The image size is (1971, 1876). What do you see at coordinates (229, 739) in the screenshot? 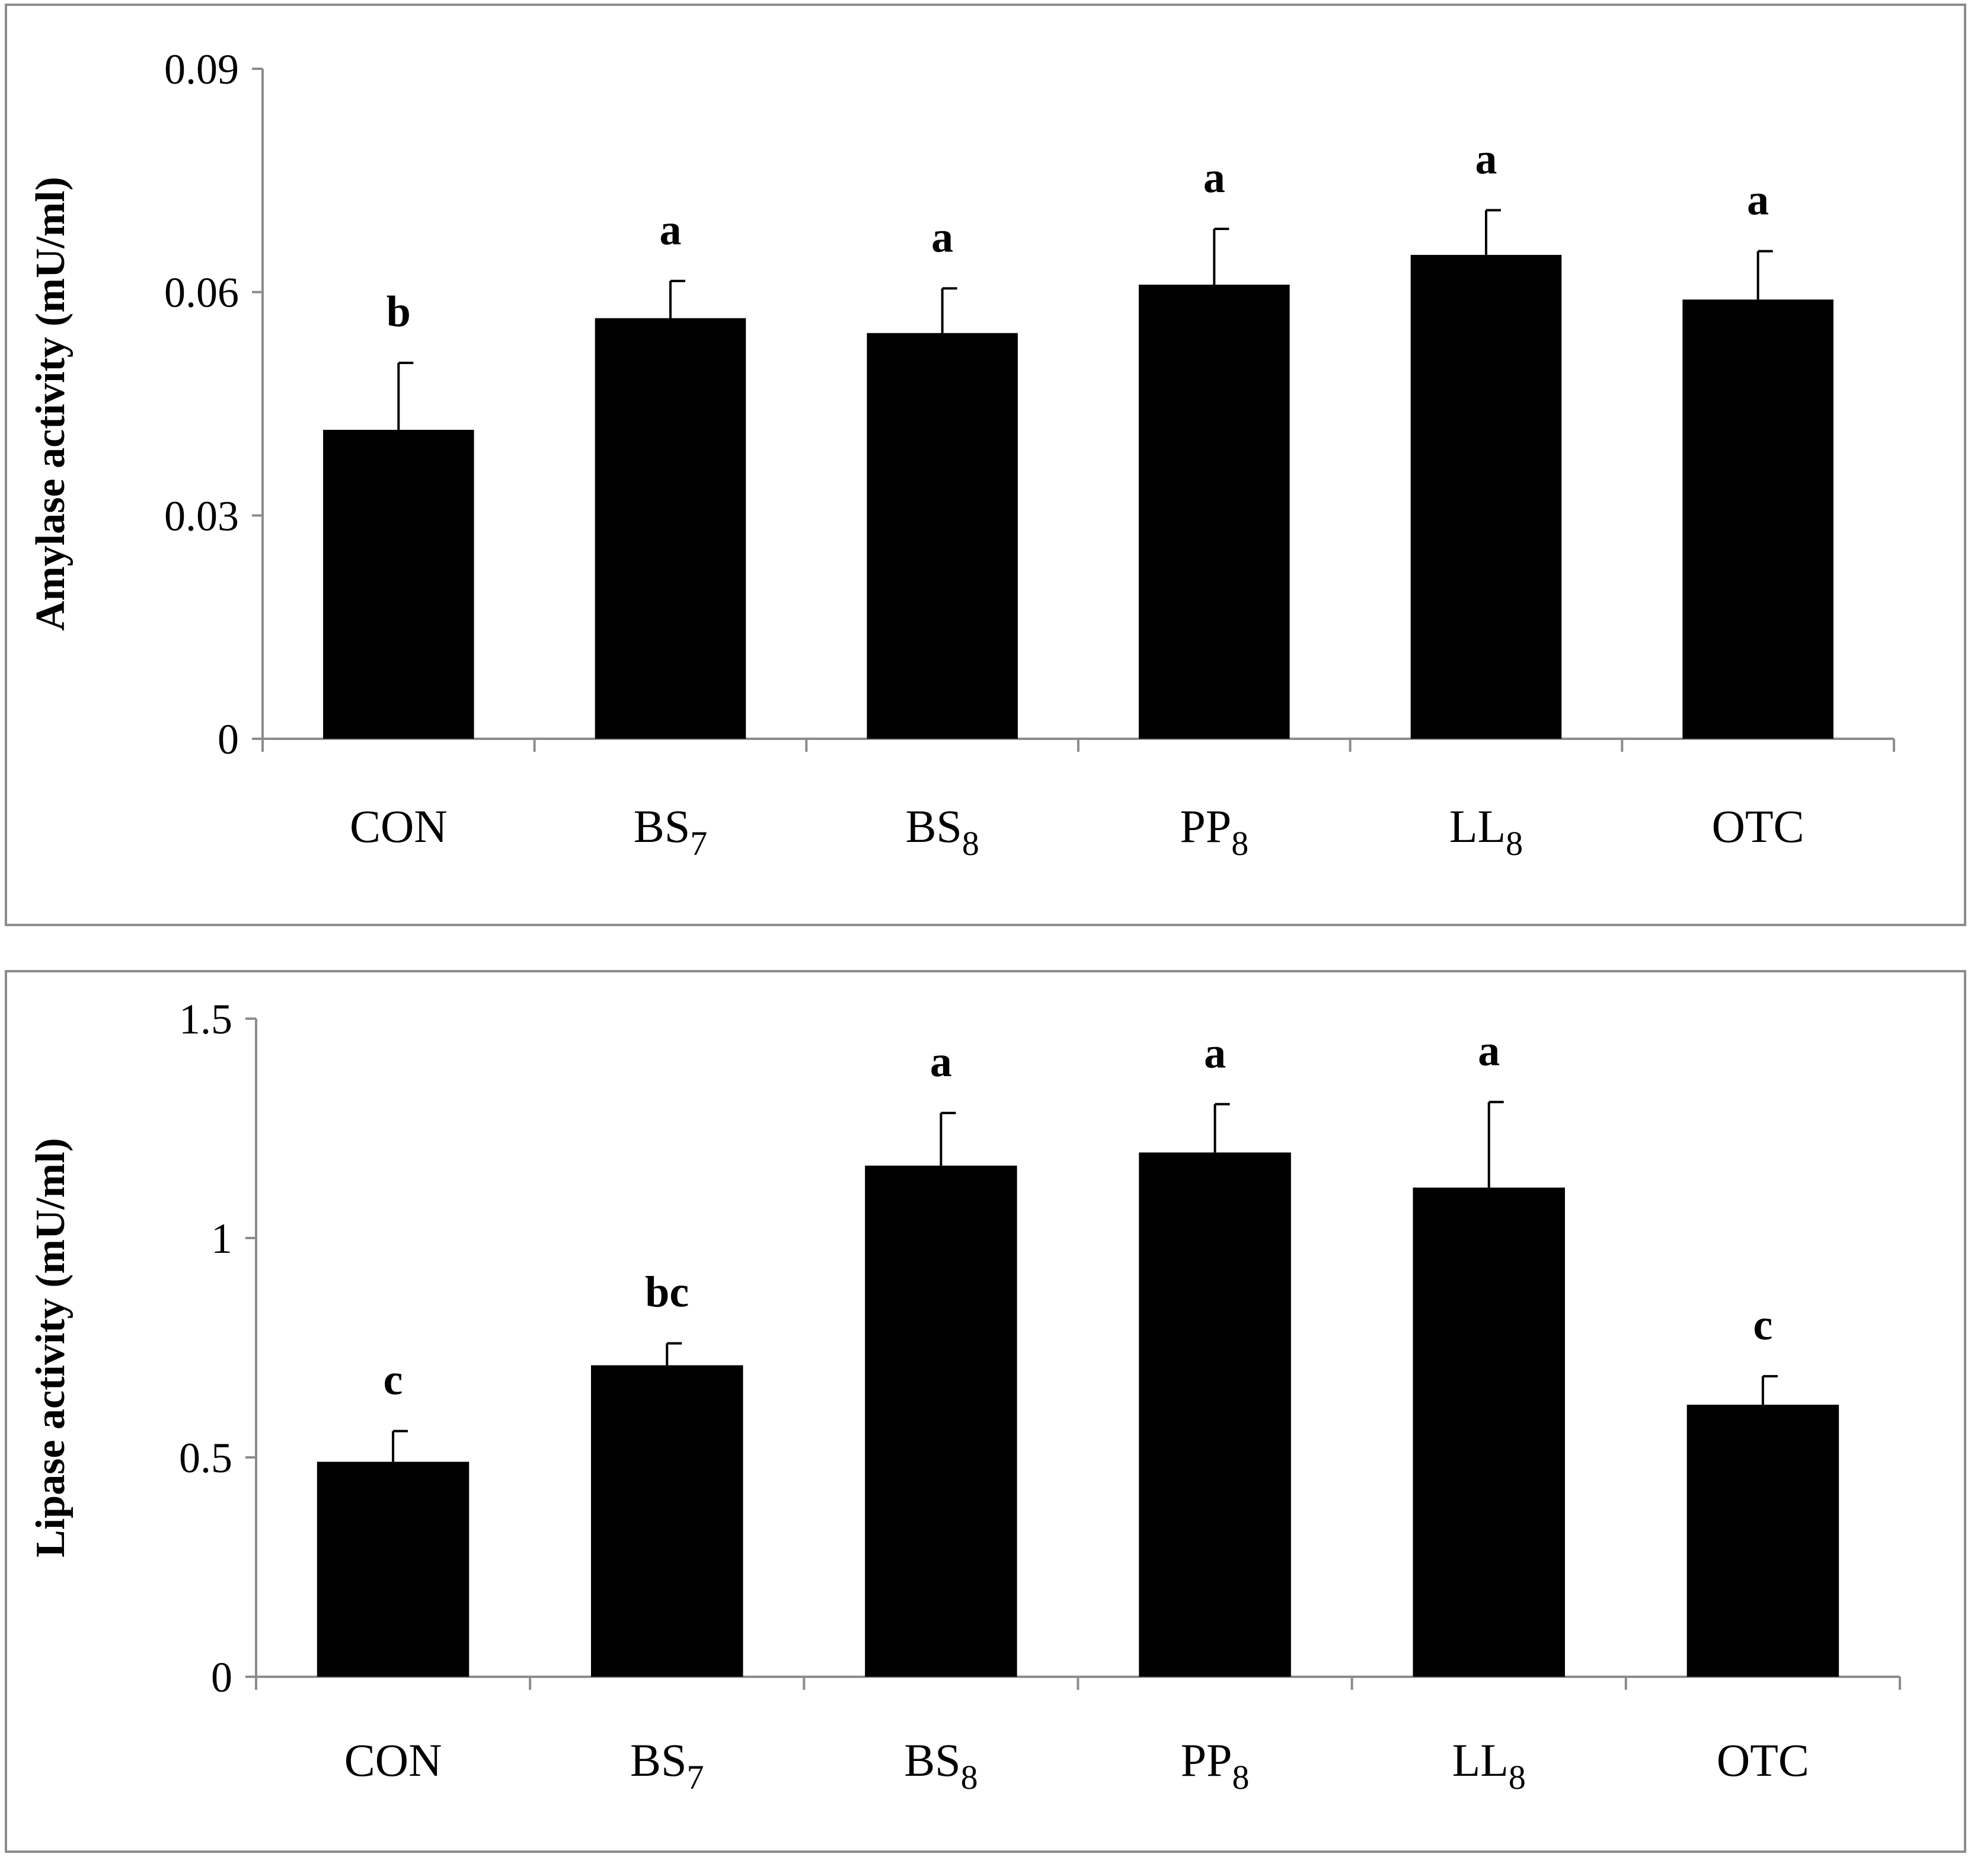
I see `amylase-y-tick-label: 0` at bounding box center [229, 739].